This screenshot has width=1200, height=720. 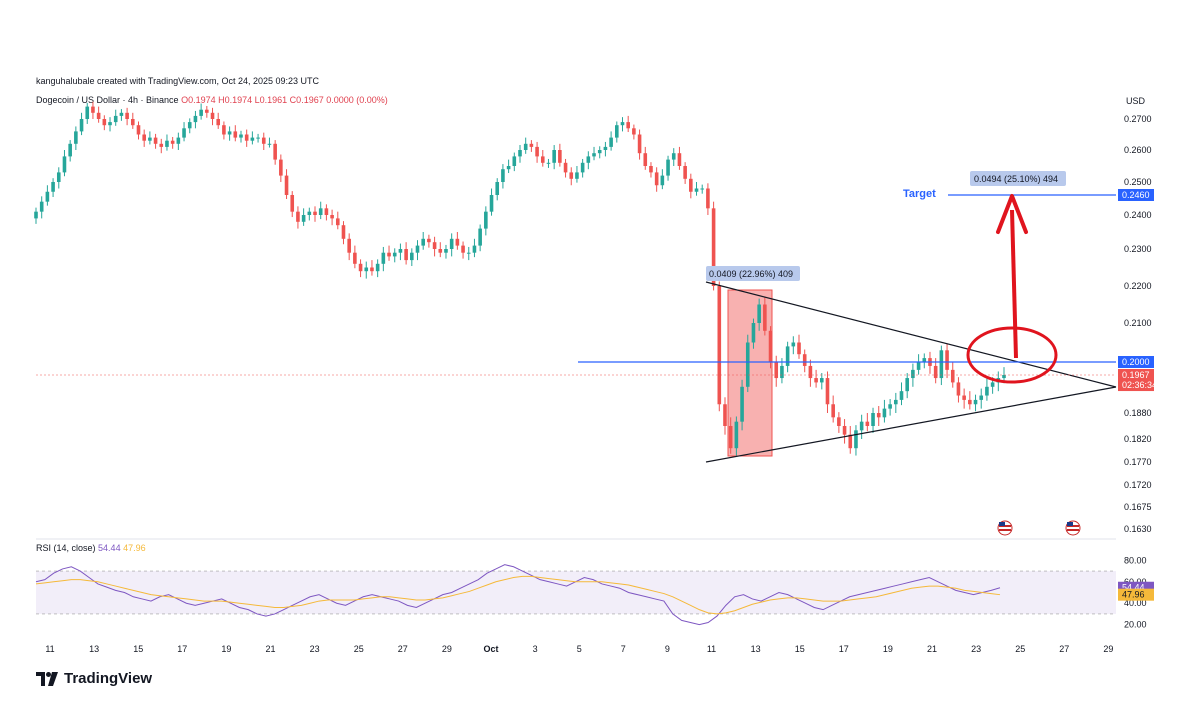 What do you see at coordinates (138, 649) in the screenshot?
I see `time-tick-label: 15` at bounding box center [138, 649].